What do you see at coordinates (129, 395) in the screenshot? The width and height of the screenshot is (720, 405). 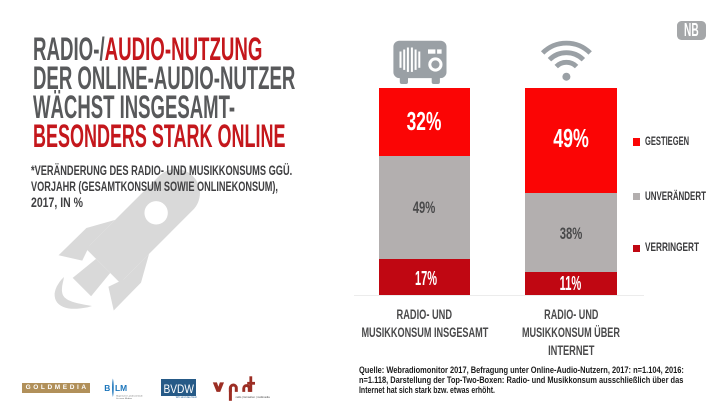 I see `svg-text: Bayerische Landeszentrale` at bounding box center [129, 395].